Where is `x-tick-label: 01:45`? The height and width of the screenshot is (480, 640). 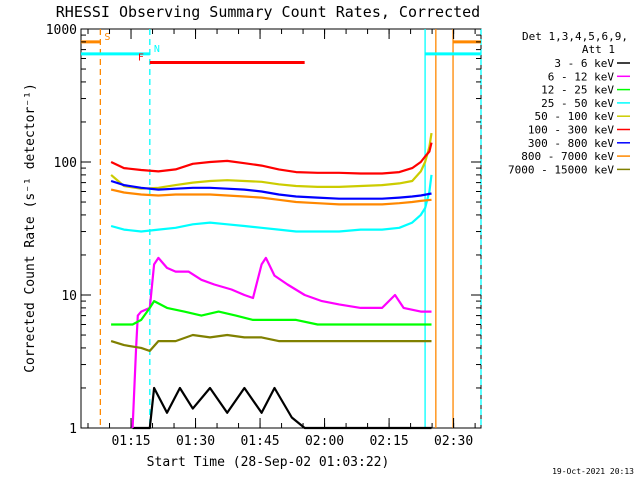 x-tick-label: 01:45 is located at coordinates (259, 441).